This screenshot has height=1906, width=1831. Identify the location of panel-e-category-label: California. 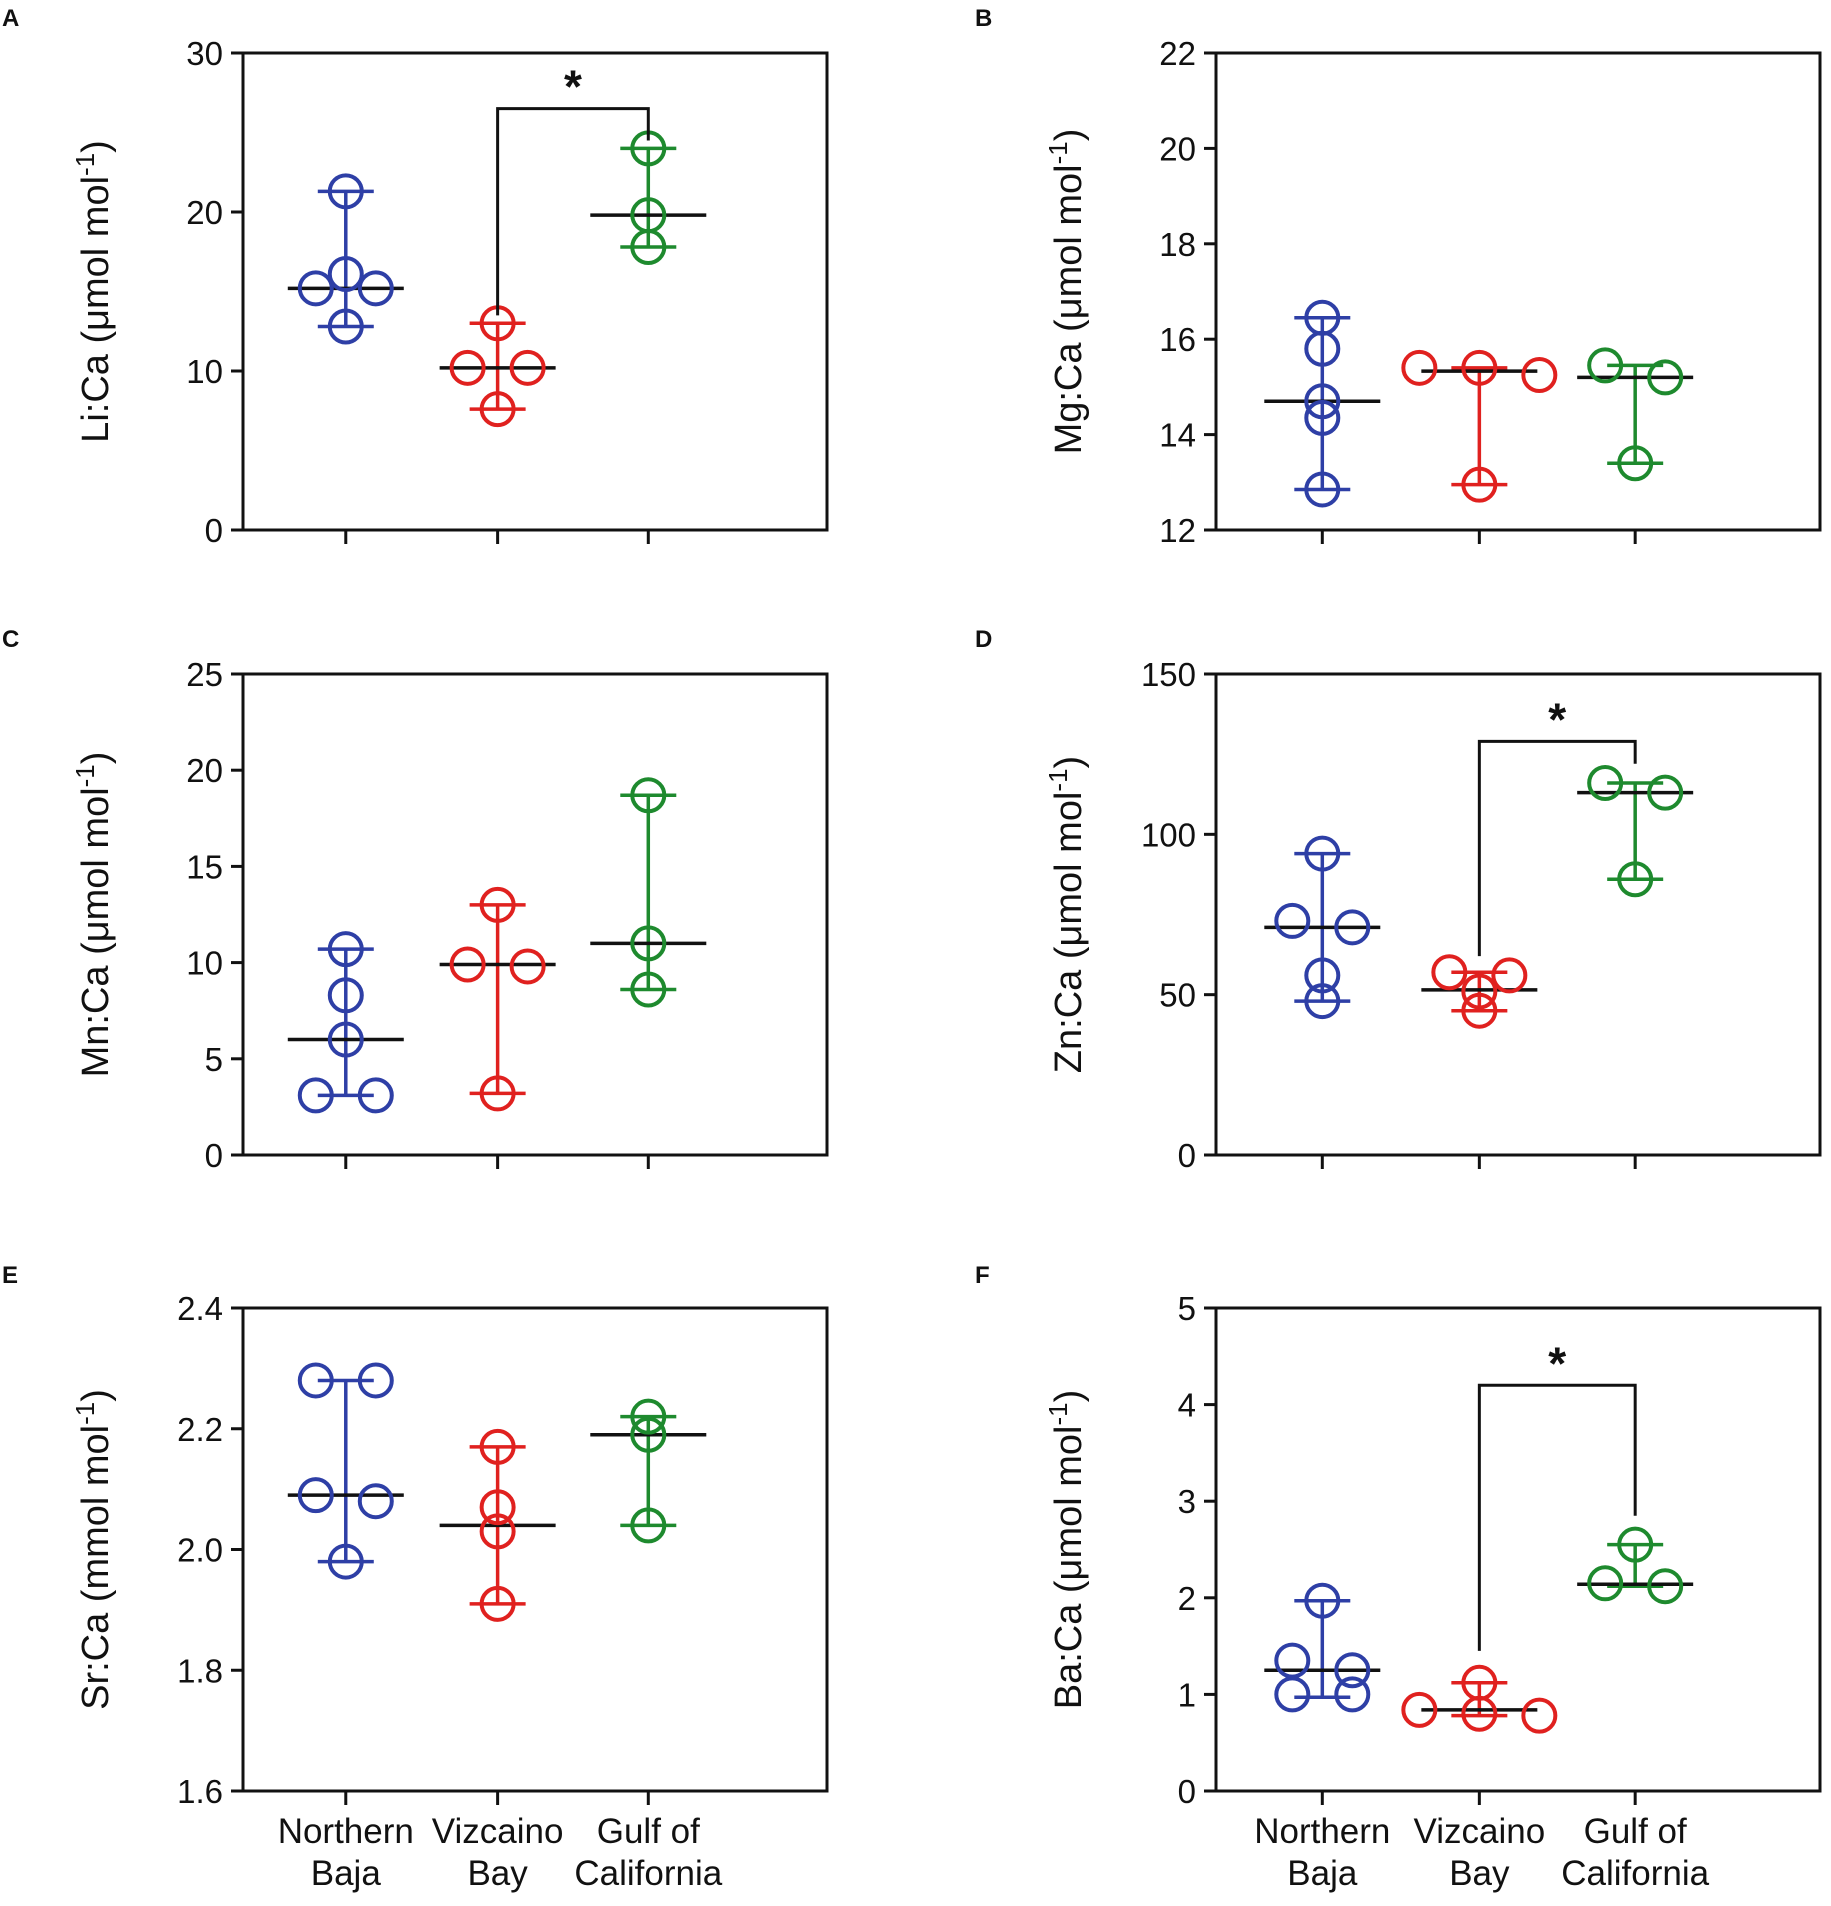
(648, 1873).